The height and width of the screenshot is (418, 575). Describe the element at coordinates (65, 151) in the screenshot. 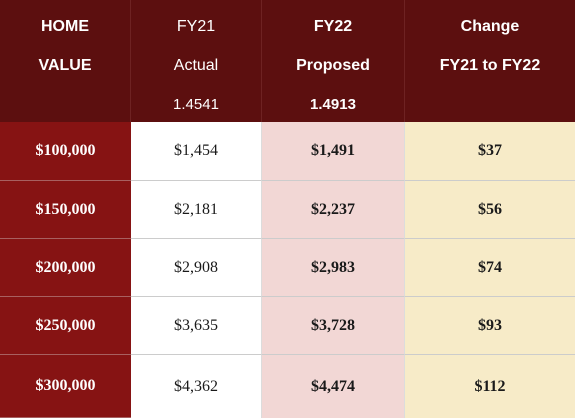

I see `row-home-value: $100,000` at that location.